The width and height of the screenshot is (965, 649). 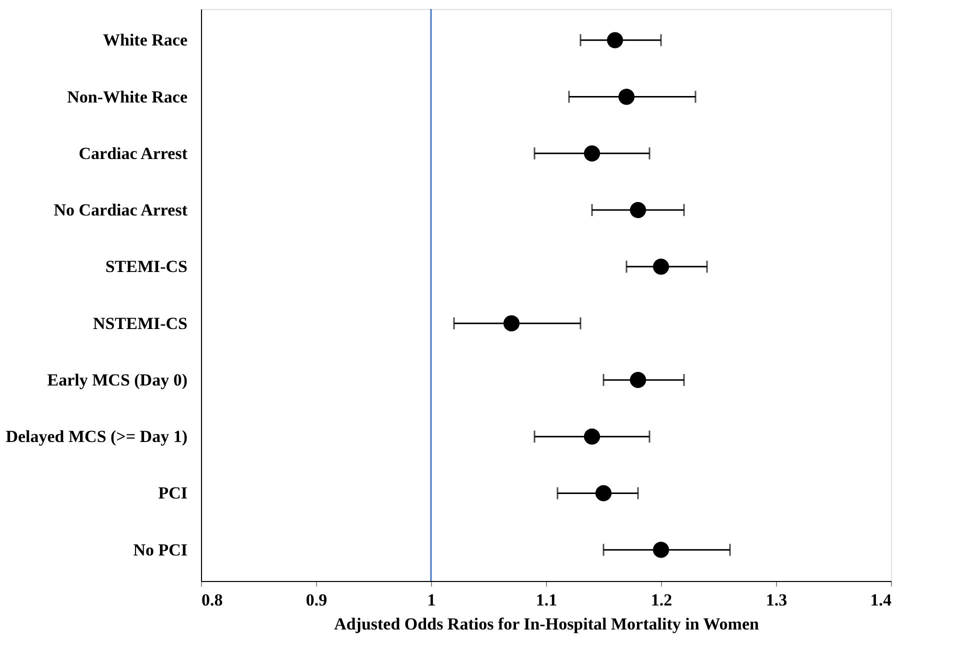 What do you see at coordinates (777, 600) in the screenshot?
I see `x-tick-label: 1.3` at bounding box center [777, 600].